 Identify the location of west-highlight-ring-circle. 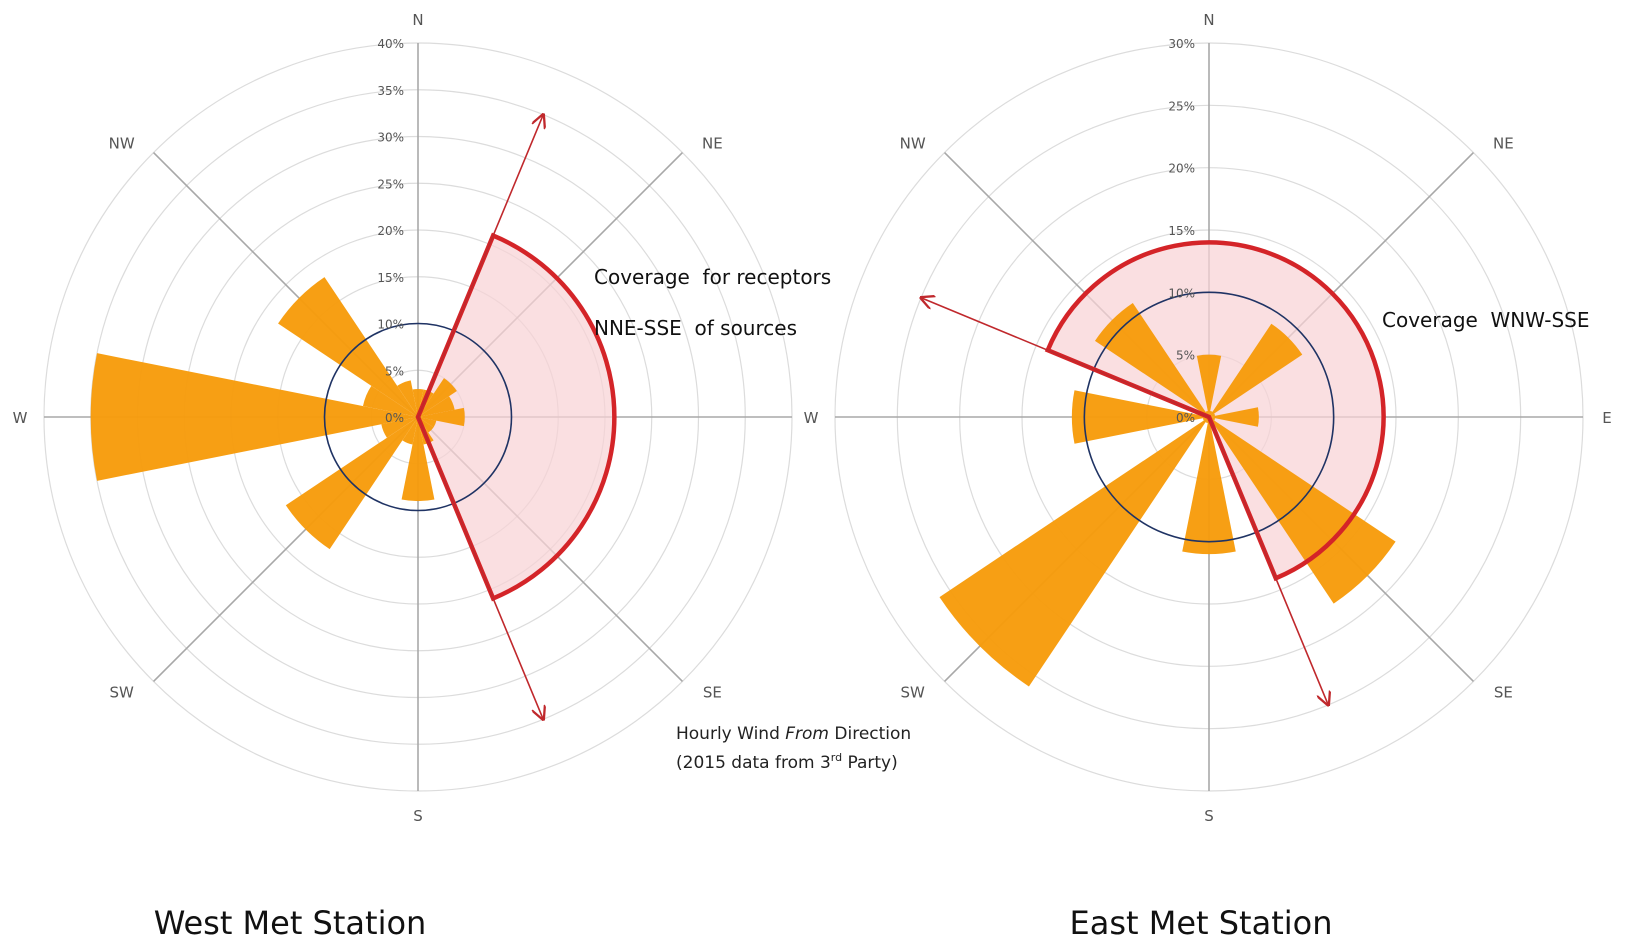
(418, 417).